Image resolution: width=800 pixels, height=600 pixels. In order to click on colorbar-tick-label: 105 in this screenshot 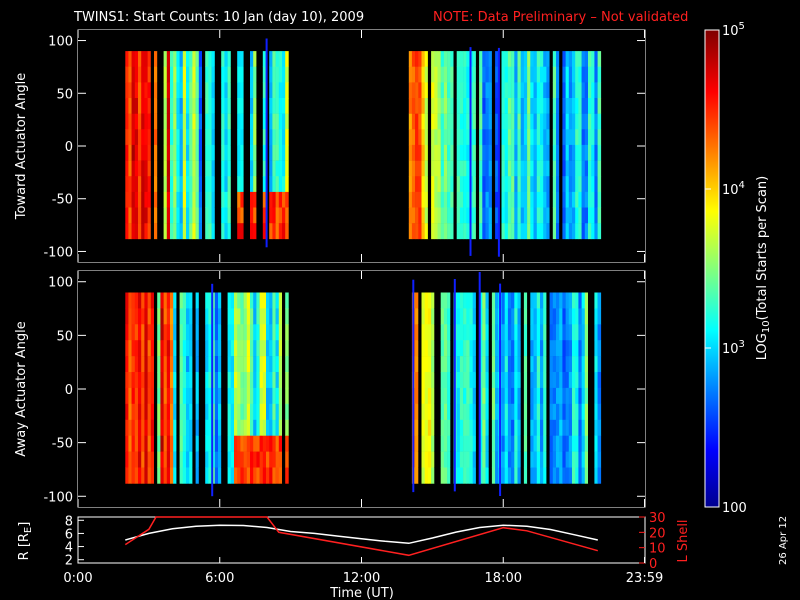, I will do `click(733, 30)`.